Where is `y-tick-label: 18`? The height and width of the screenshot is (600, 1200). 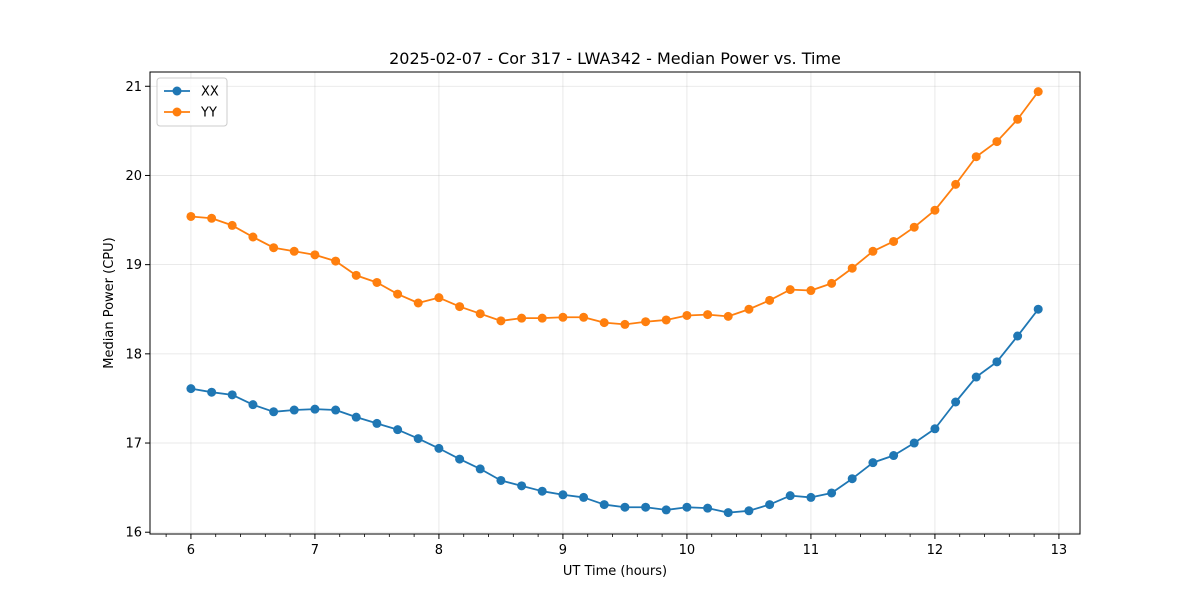
y-tick-label: 18 is located at coordinates (133, 354).